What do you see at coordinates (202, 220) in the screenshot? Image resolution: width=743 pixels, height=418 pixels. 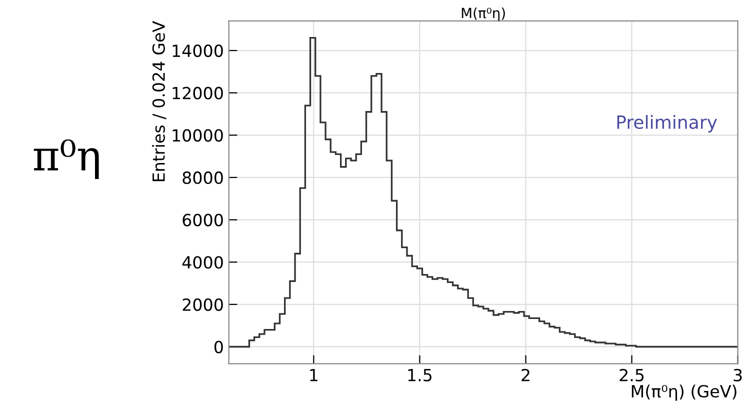 I see `y-tick-label: 6000` at bounding box center [202, 220].